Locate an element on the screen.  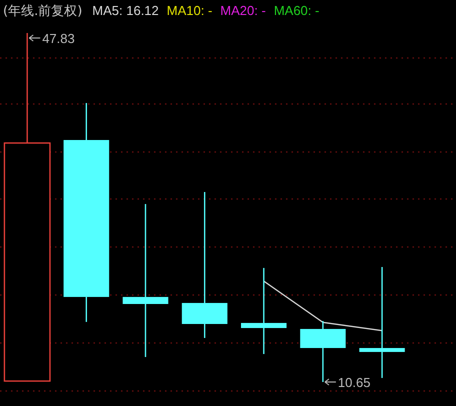
title: (年线.前复权) is located at coordinates (42, 11).